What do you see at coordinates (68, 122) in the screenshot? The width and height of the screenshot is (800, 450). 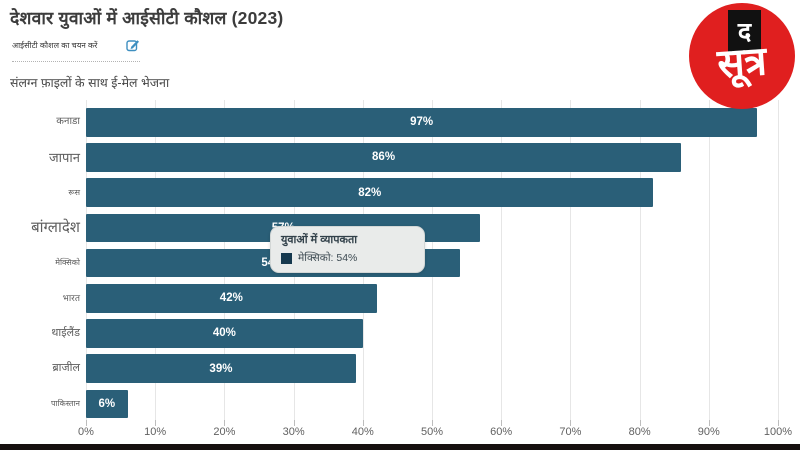 I see `y-axis-label-कनाडा: कनाडा` at bounding box center [68, 122].